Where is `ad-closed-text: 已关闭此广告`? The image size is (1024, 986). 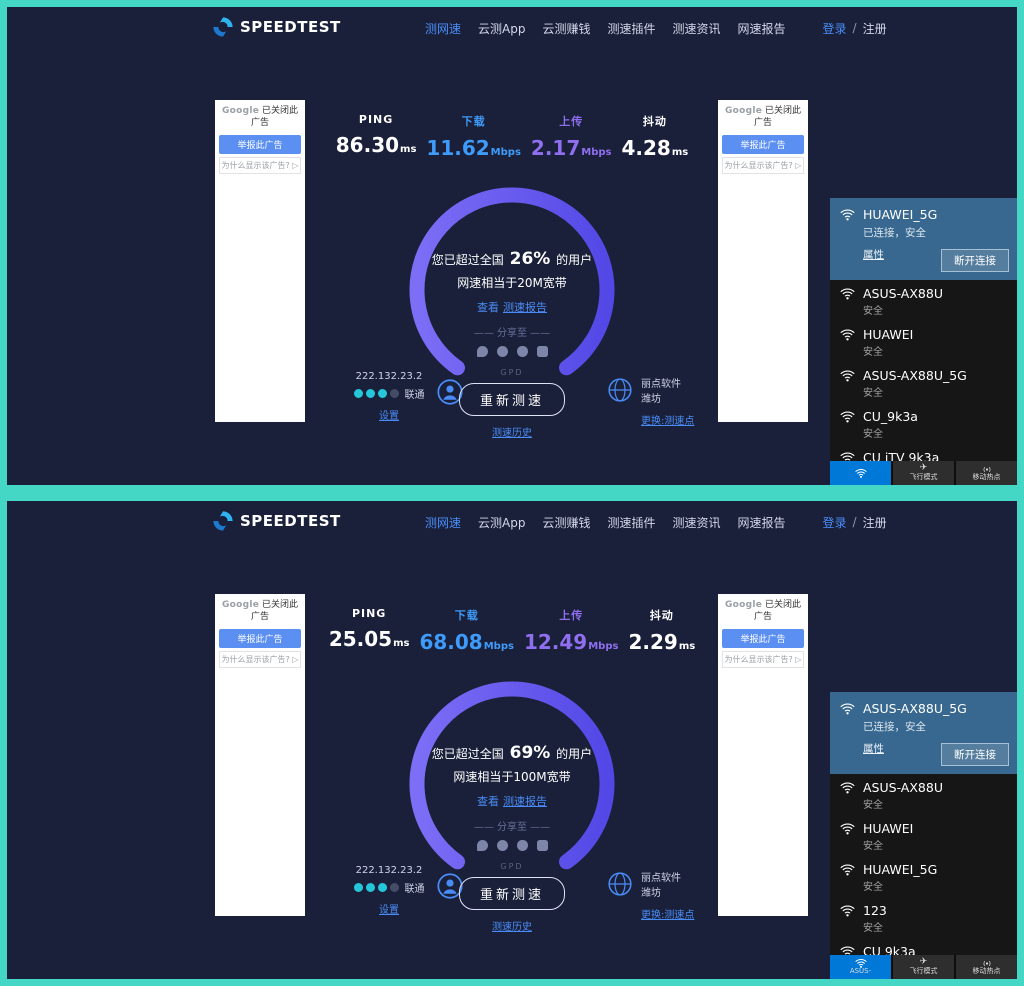
ad-closed-text: 已关闭此广告 is located at coordinates (274, 611).